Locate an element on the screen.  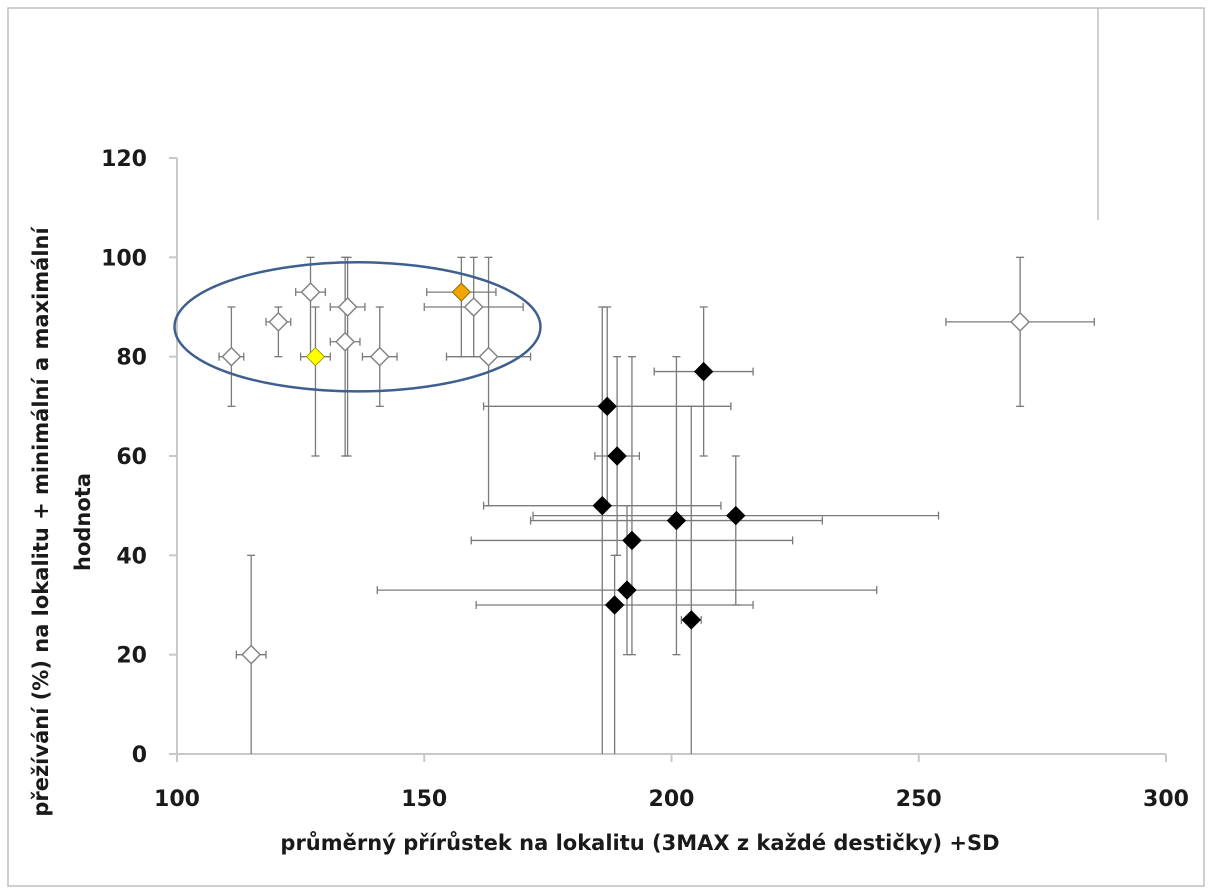
y-tick-label: 80 is located at coordinates (131, 358).